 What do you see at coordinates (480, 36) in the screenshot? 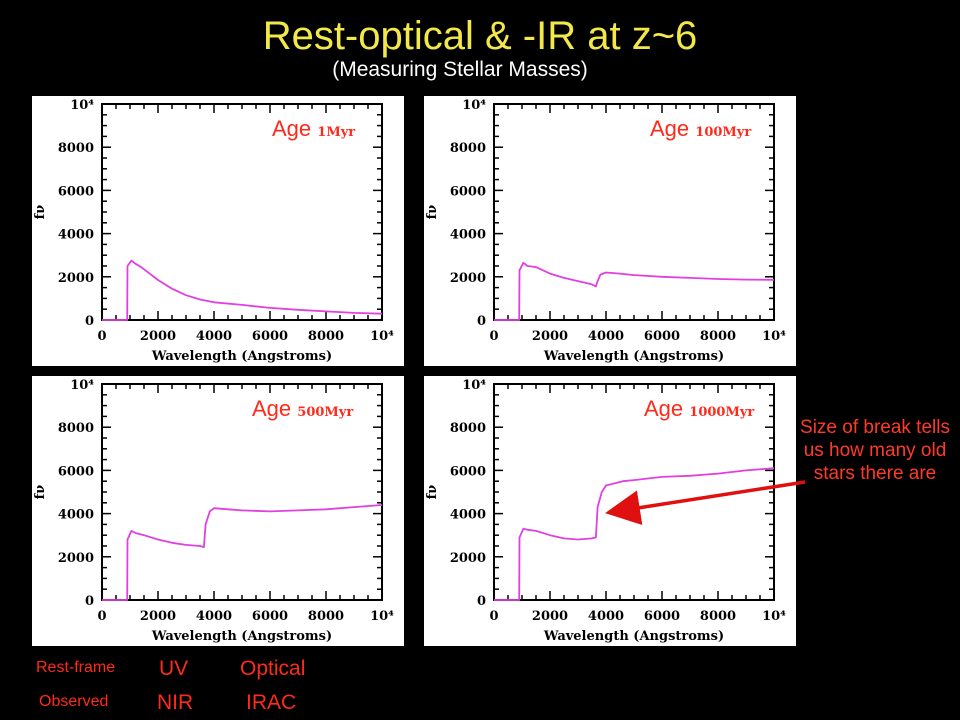
I see `slide-title: Rest-optical & -IR at z~6` at bounding box center [480, 36].